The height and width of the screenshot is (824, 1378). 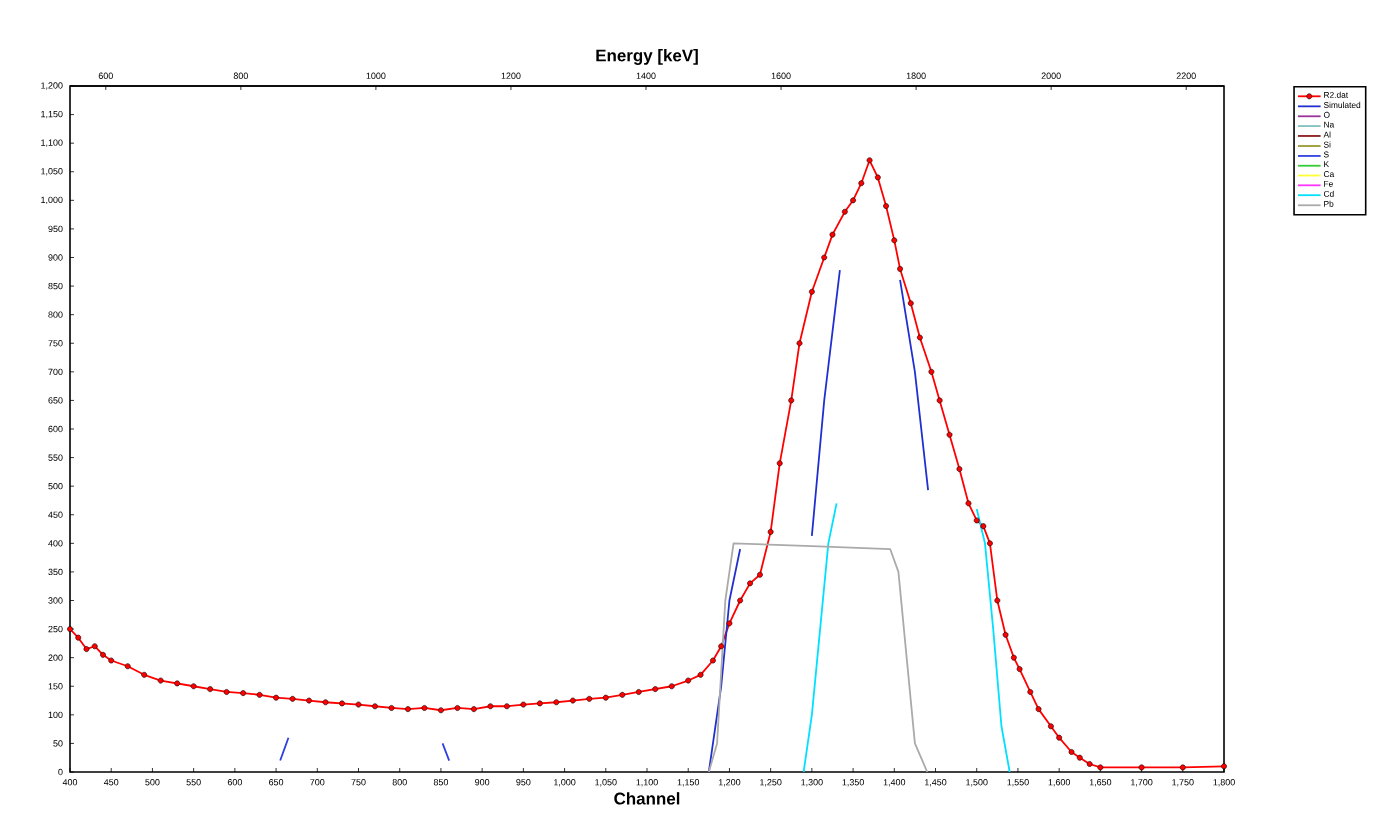 What do you see at coordinates (647, 798) in the screenshot?
I see `x-axis-title: Channel` at bounding box center [647, 798].